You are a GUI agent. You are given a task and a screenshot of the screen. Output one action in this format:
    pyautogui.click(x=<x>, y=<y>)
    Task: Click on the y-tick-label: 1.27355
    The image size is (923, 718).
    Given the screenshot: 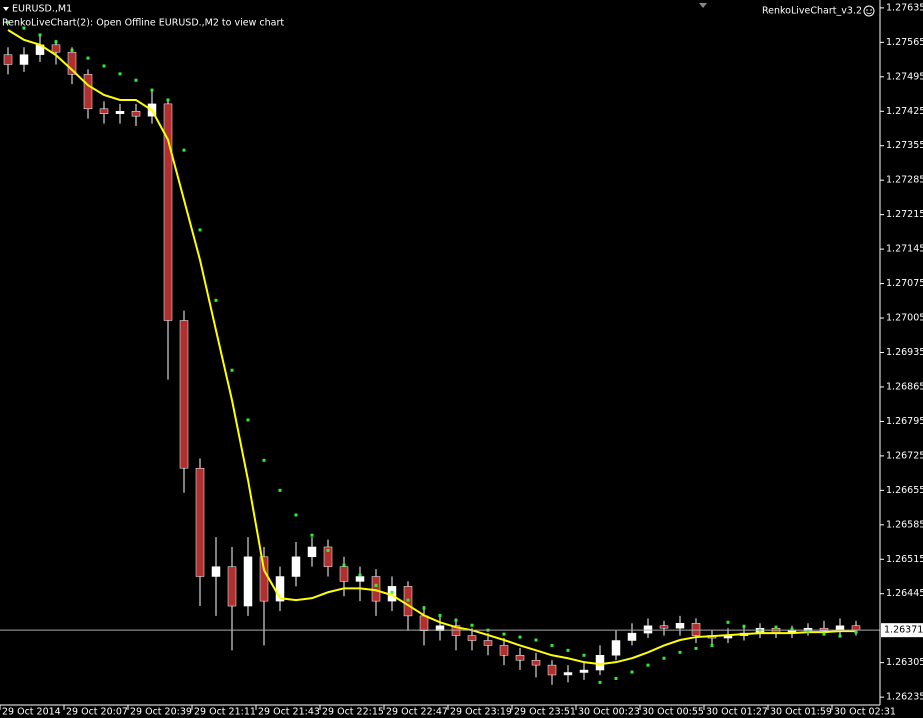 What is the action you would take?
    pyautogui.click(x=904, y=145)
    